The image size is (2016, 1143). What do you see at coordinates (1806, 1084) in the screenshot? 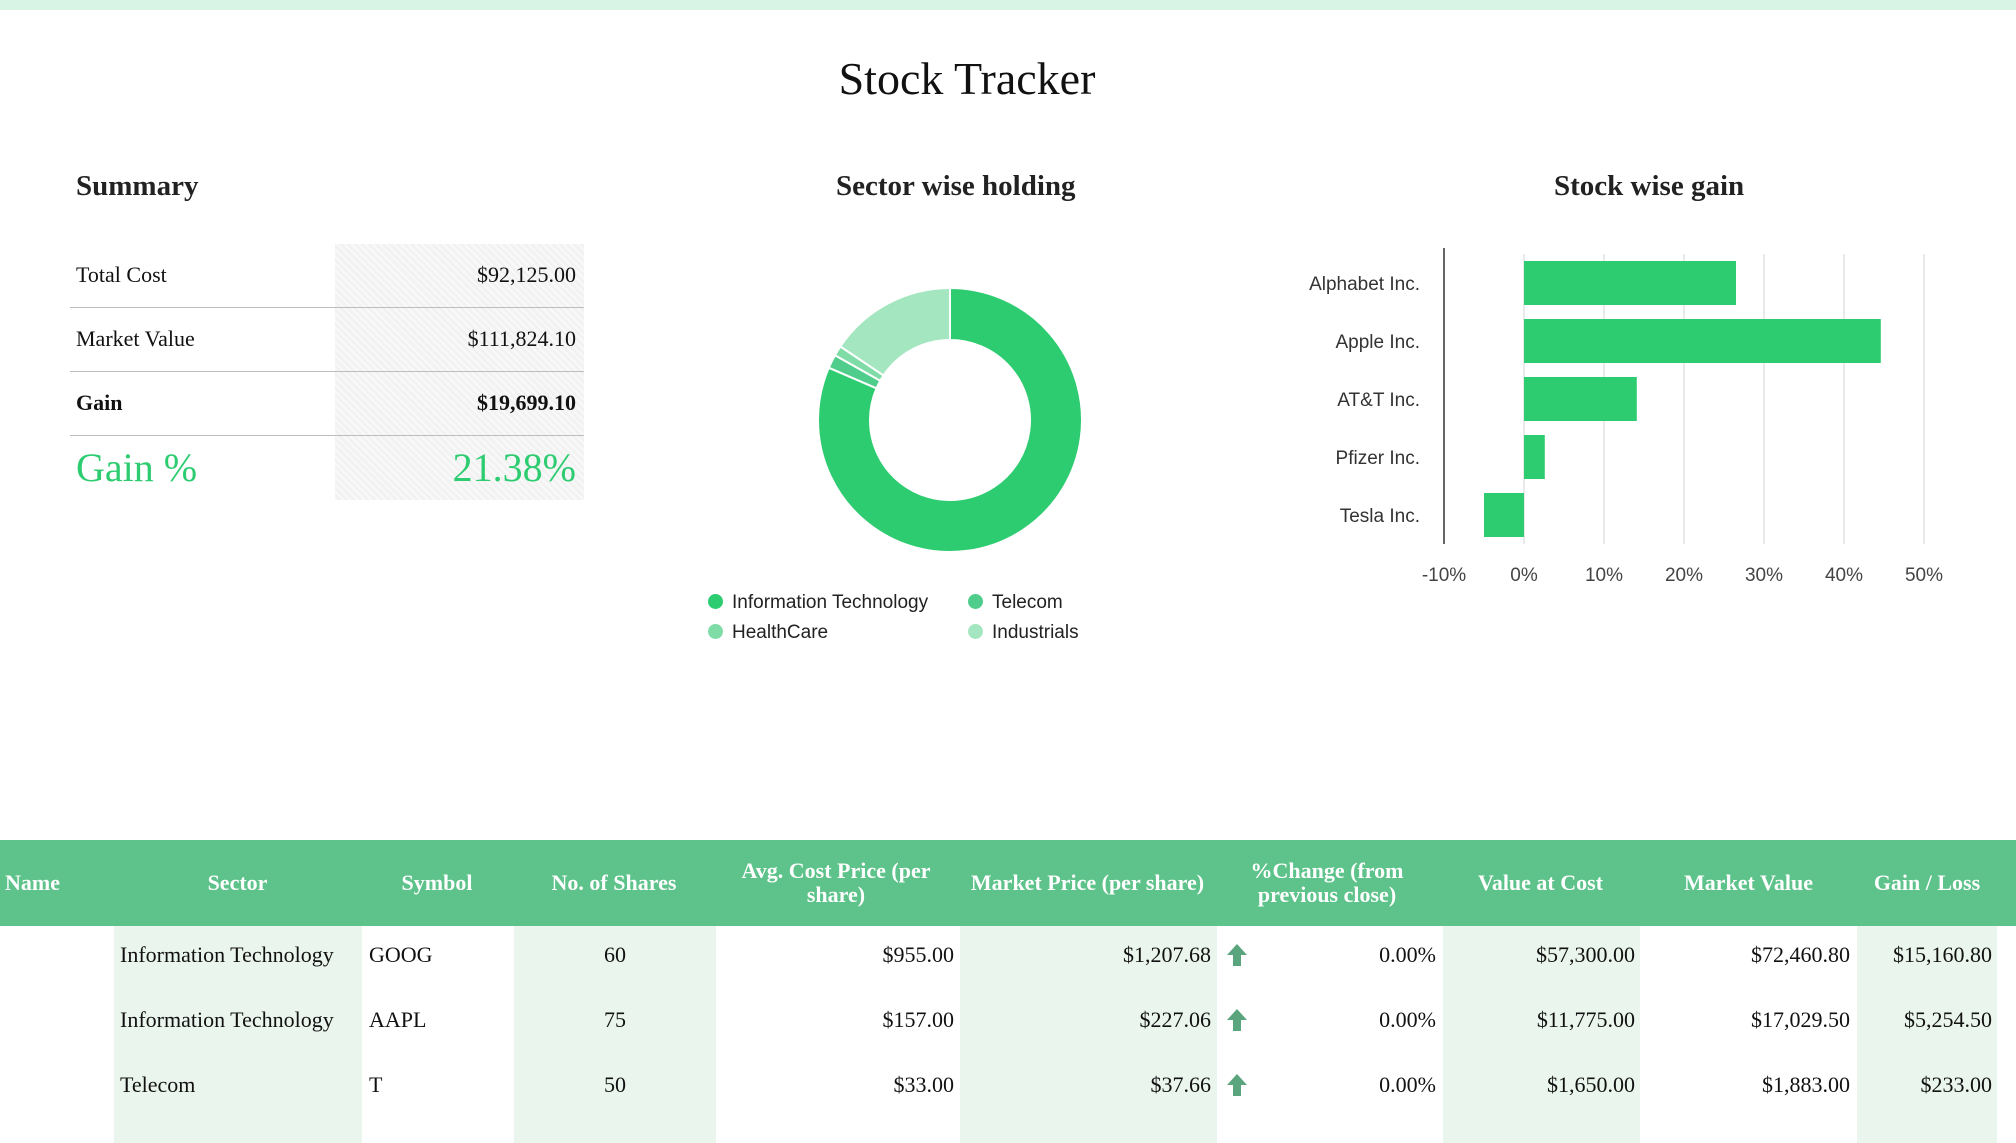
I see `cell-market-value: $1,883.00` at bounding box center [1806, 1084].